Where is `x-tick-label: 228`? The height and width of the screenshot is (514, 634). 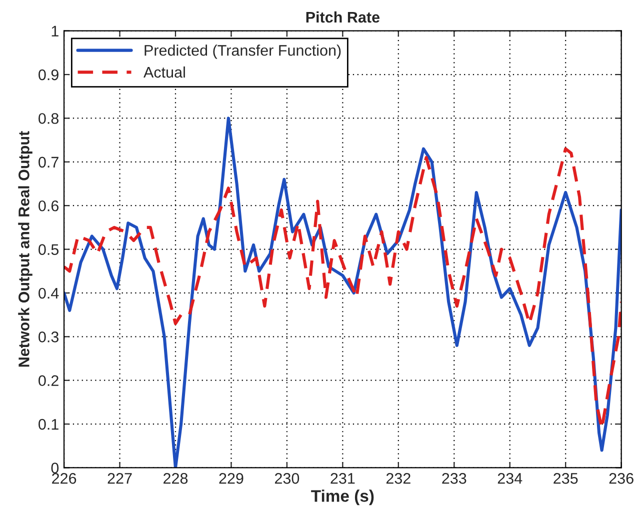
x-tick-label: 228 is located at coordinates (176, 478).